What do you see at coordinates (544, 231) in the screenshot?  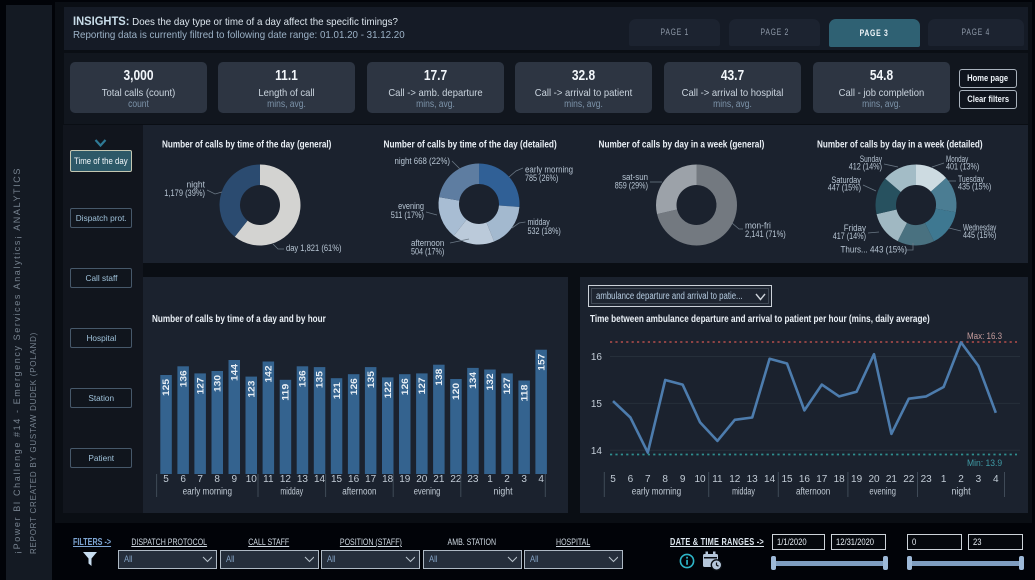 I see `svg-text: 532 (18%)` at bounding box center [544, 231].